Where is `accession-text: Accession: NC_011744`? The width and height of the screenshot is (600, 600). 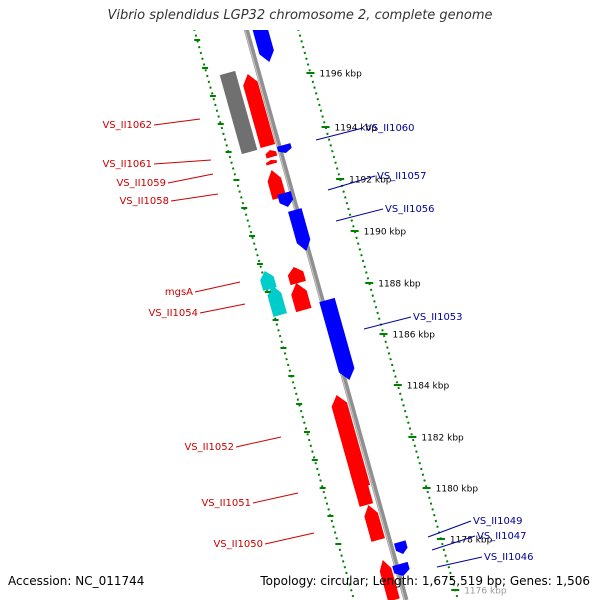 accession-text: Accession: NC_011744 is located at coordinates (76, 581).